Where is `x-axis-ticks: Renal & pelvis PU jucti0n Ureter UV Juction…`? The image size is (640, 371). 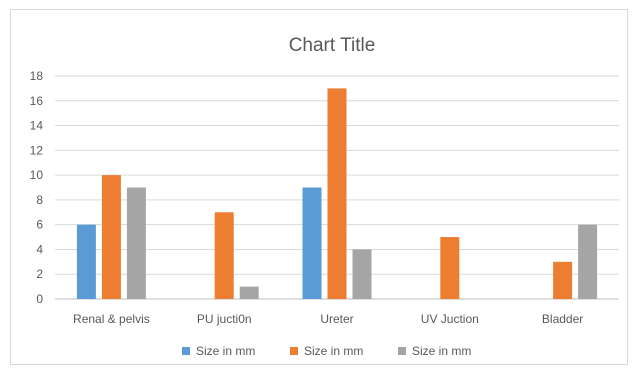 x-axis-ticks: Renal & pelvis PU jucti0n Ureter UV Juction… is located at coordinates (328, 319).